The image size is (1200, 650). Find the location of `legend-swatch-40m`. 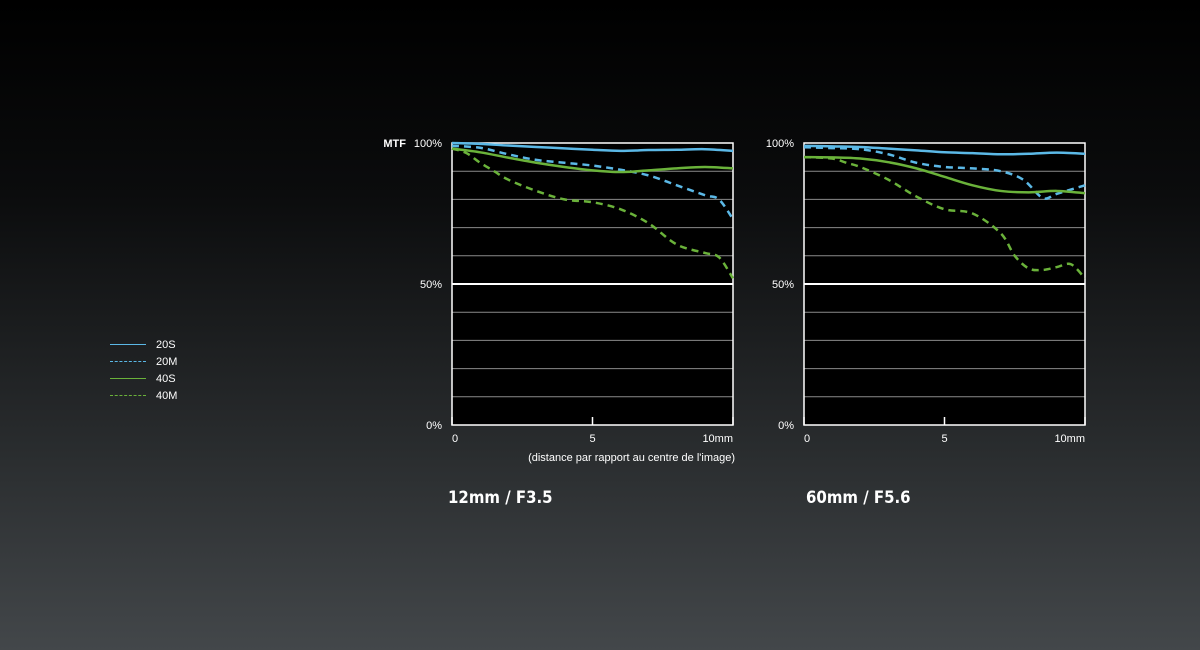

legend-swatch-40m is located at coordinates (128, 395).